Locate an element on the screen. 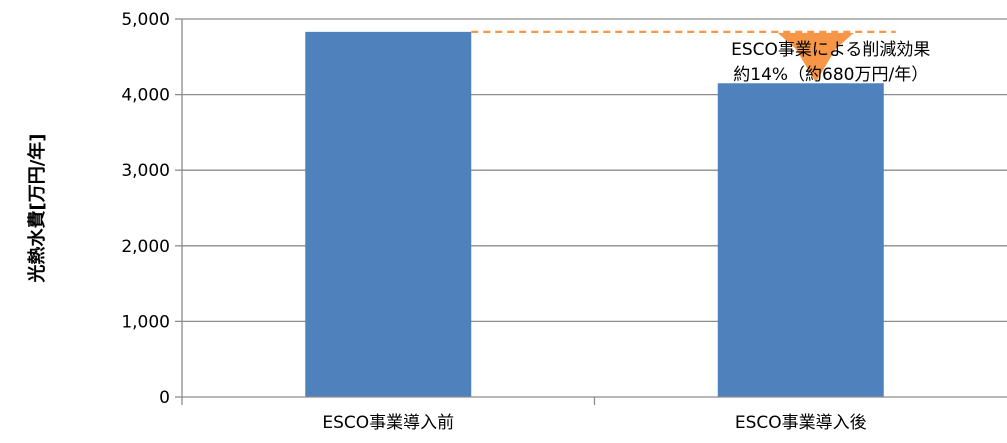 Image resolution: width=1007 pixels, height=443 pixels. y-tick-label: 3,000 is located at coordinates (145, 171).